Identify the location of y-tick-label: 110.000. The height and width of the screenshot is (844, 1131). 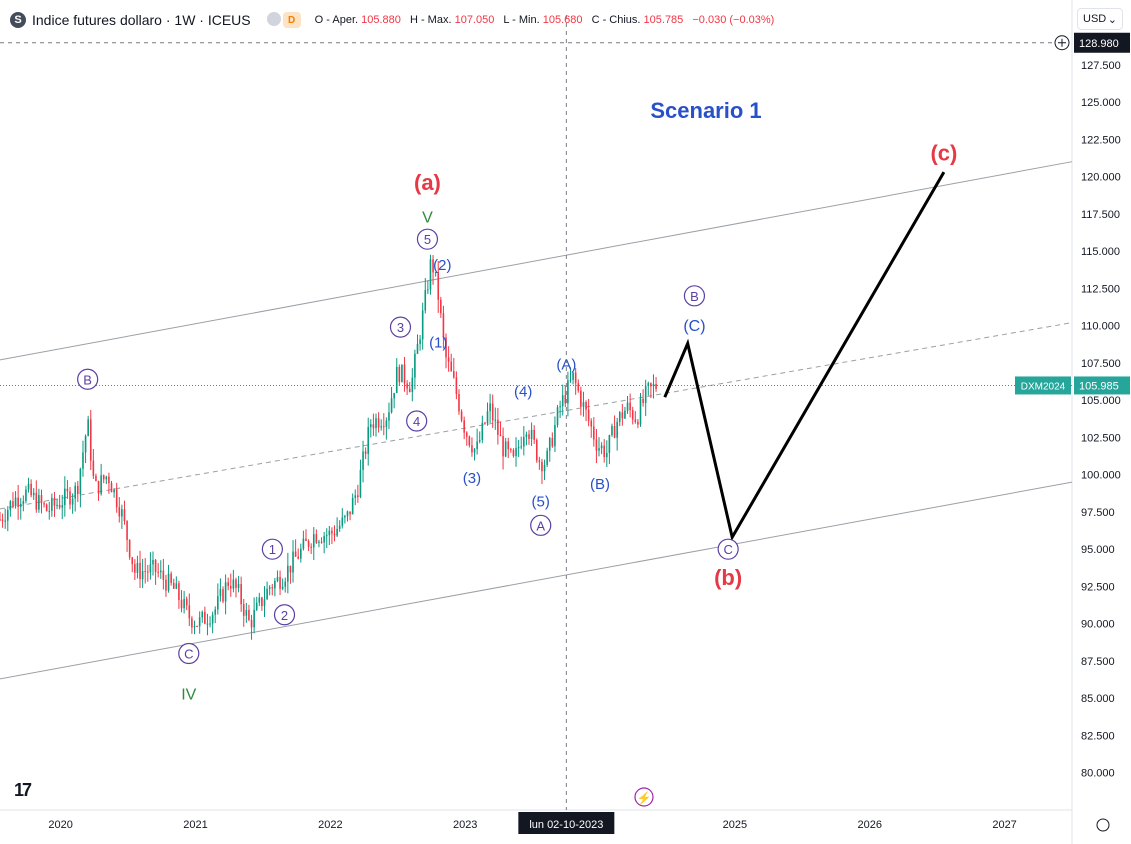
(1100, 327).